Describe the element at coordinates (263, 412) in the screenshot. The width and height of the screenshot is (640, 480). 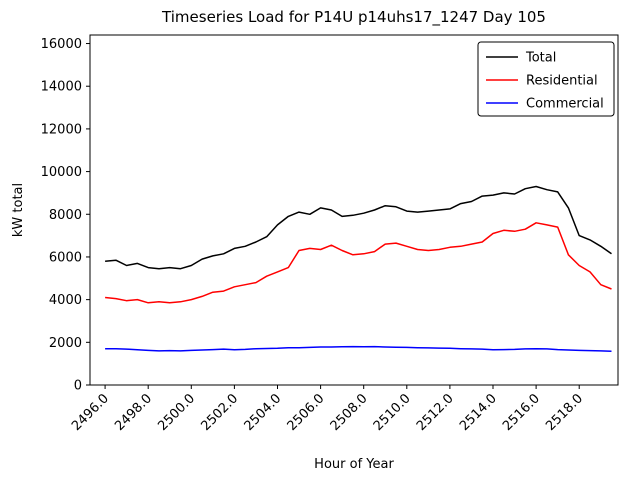
I see `x-tick-label: 2504.0` at that location.